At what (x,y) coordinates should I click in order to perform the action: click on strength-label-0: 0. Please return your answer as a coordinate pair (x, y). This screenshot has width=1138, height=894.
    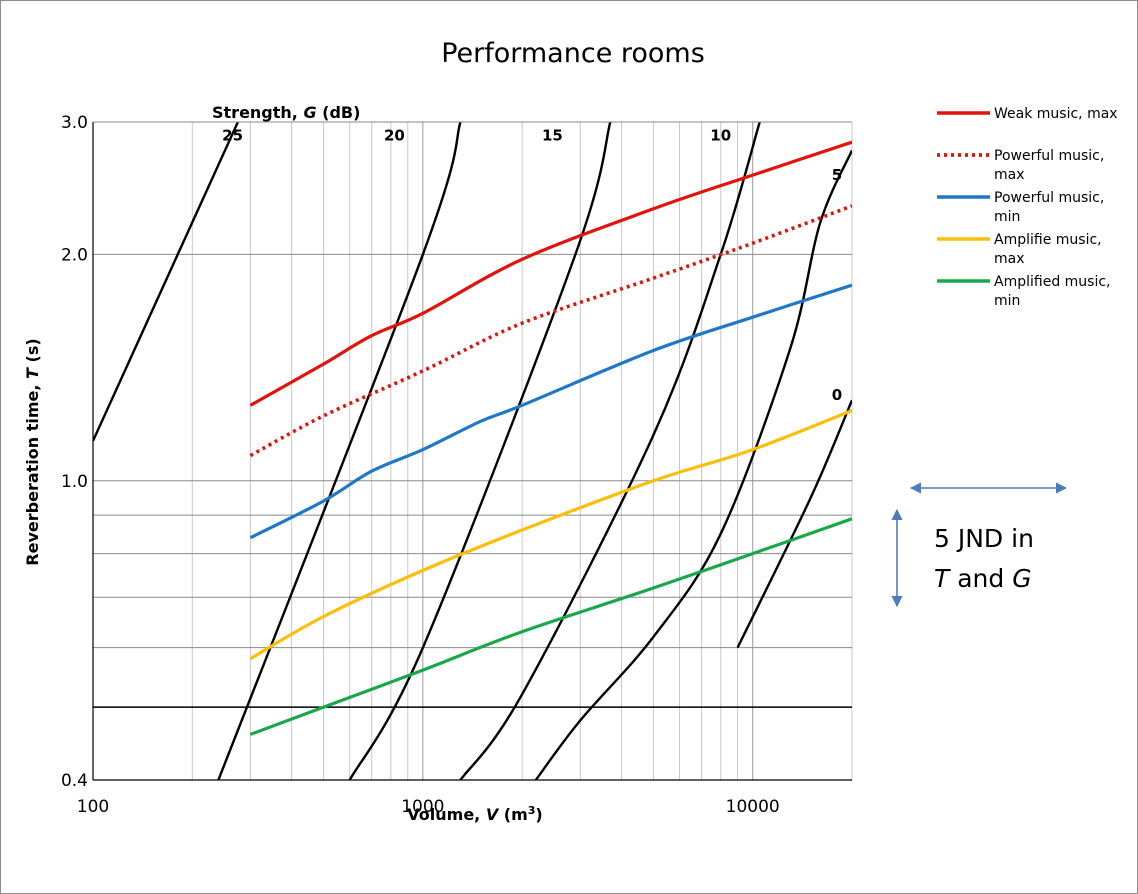
    Looking at the image, I should click on (837, 395).